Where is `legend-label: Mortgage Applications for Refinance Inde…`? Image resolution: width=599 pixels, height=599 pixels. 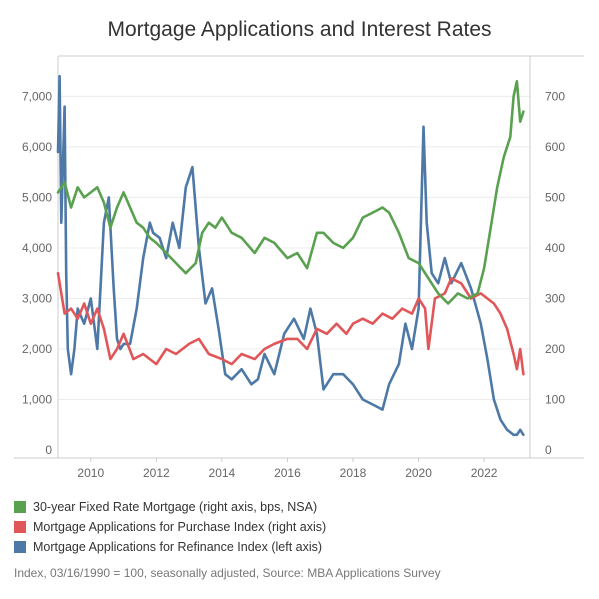
legend-label: Mortgage Applications for Refinance Inde… is located at coordinates (178, 547).